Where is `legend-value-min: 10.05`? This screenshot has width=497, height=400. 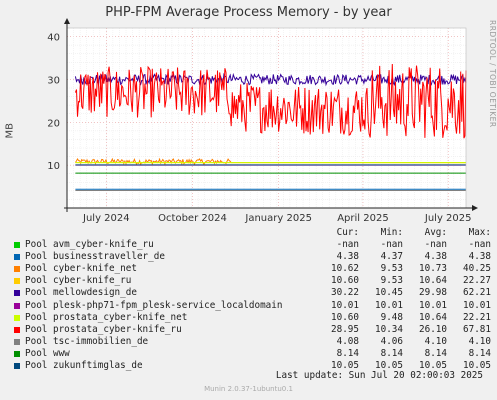 legend-value-min: 10.05 is located at coordinates (389, 366).